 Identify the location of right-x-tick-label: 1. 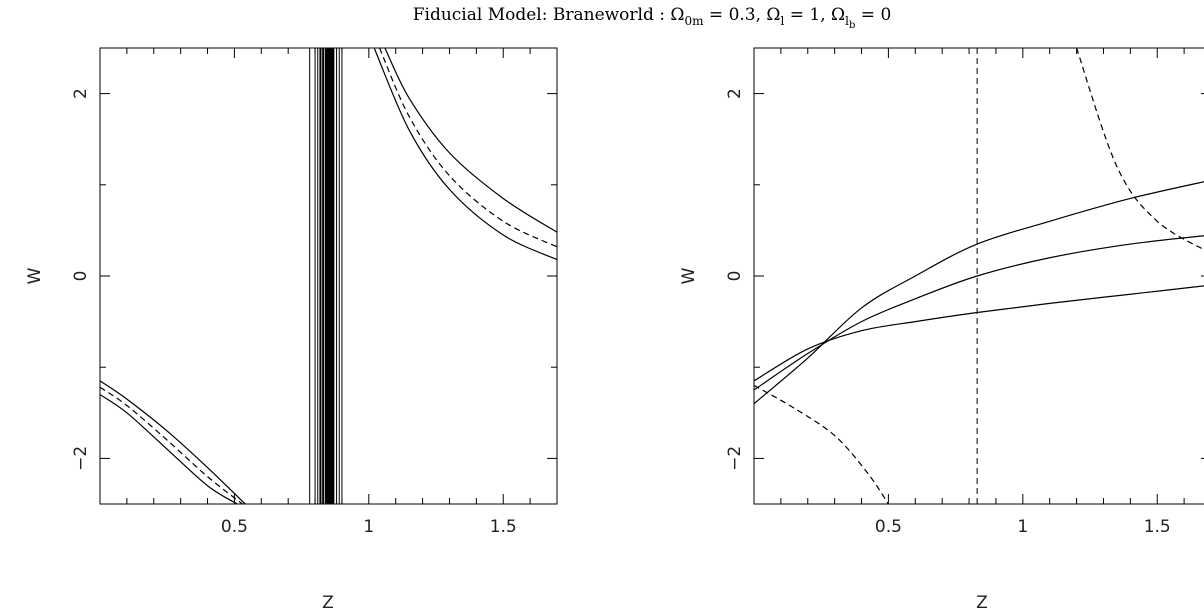
(1022, 527).